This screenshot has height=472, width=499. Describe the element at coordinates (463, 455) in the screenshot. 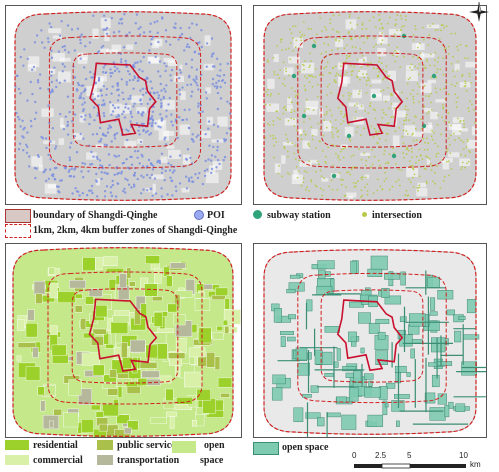

I see `scale-tick-3: 10` at that location.